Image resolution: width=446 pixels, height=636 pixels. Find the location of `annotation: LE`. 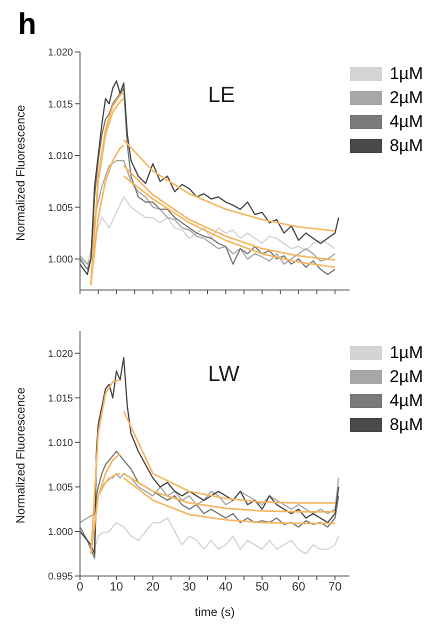

annotation: LE is located at coordinates (221, 95).